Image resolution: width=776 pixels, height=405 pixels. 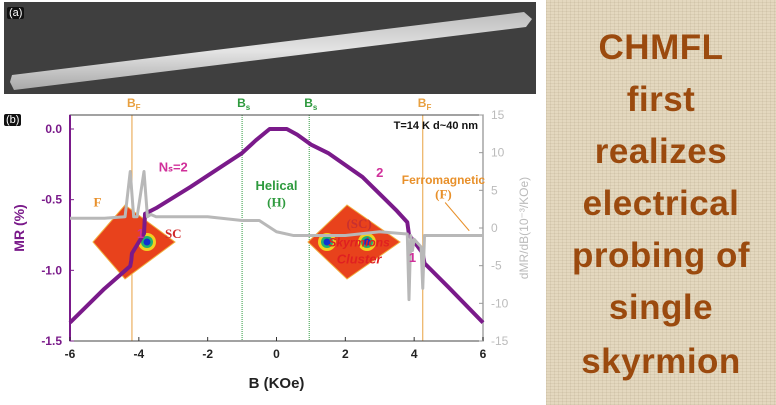 What do you see at coordinates (19, 227) in the screenshot?
I see `y-axis-label: MR (%)` at bounding box center [19, 227].